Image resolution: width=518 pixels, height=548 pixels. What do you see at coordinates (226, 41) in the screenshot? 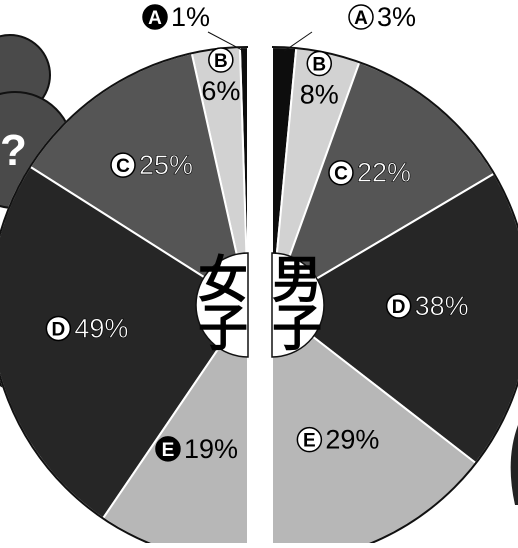
I see `leader-line-left` at bounding box center [226, 41].